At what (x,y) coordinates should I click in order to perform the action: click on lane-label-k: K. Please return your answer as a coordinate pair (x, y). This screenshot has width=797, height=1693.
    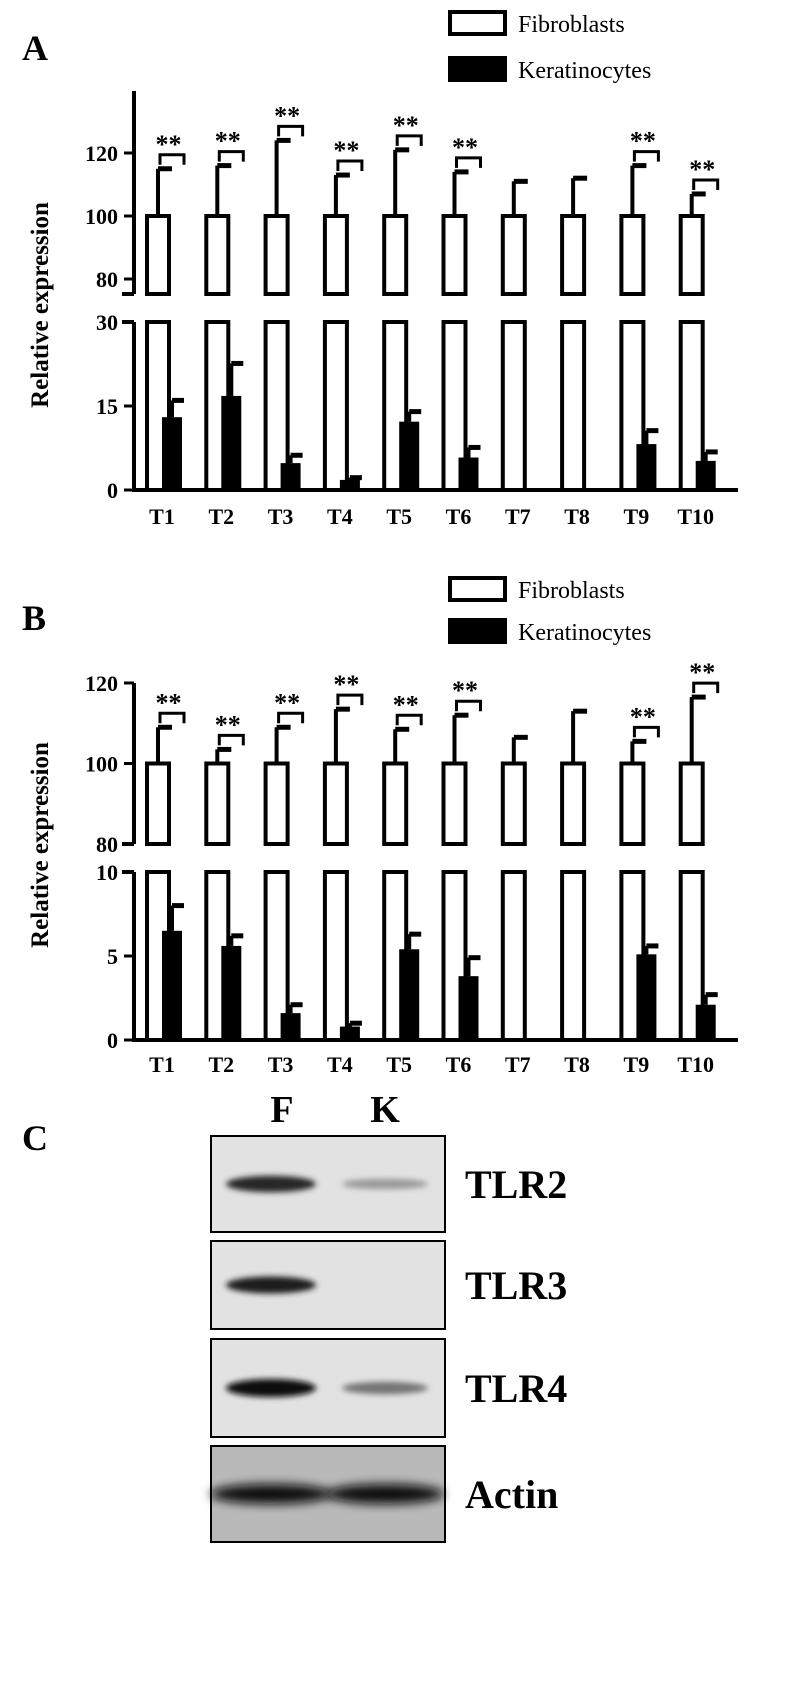
    Looking at the image, I should click on (385, 1110).